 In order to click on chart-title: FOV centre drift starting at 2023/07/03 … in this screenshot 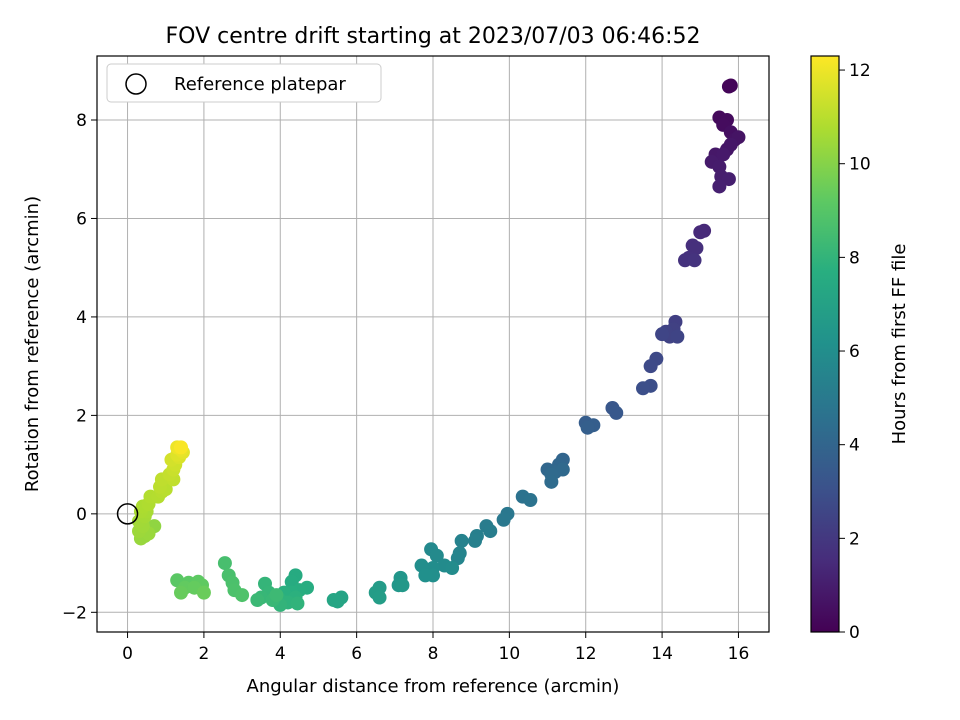, I will do `click(433, 36)`.